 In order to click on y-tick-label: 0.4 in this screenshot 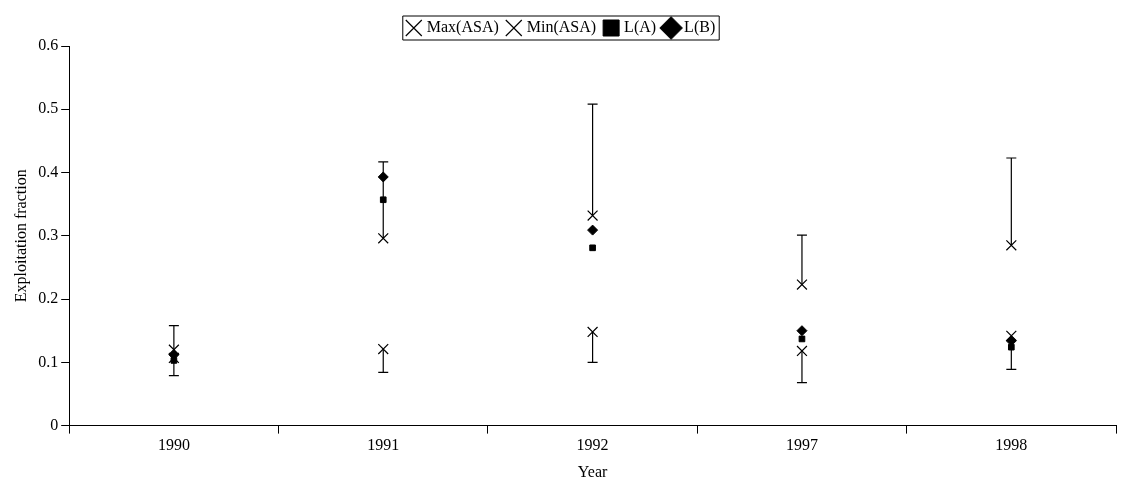, I will do `click(48, 171)`.